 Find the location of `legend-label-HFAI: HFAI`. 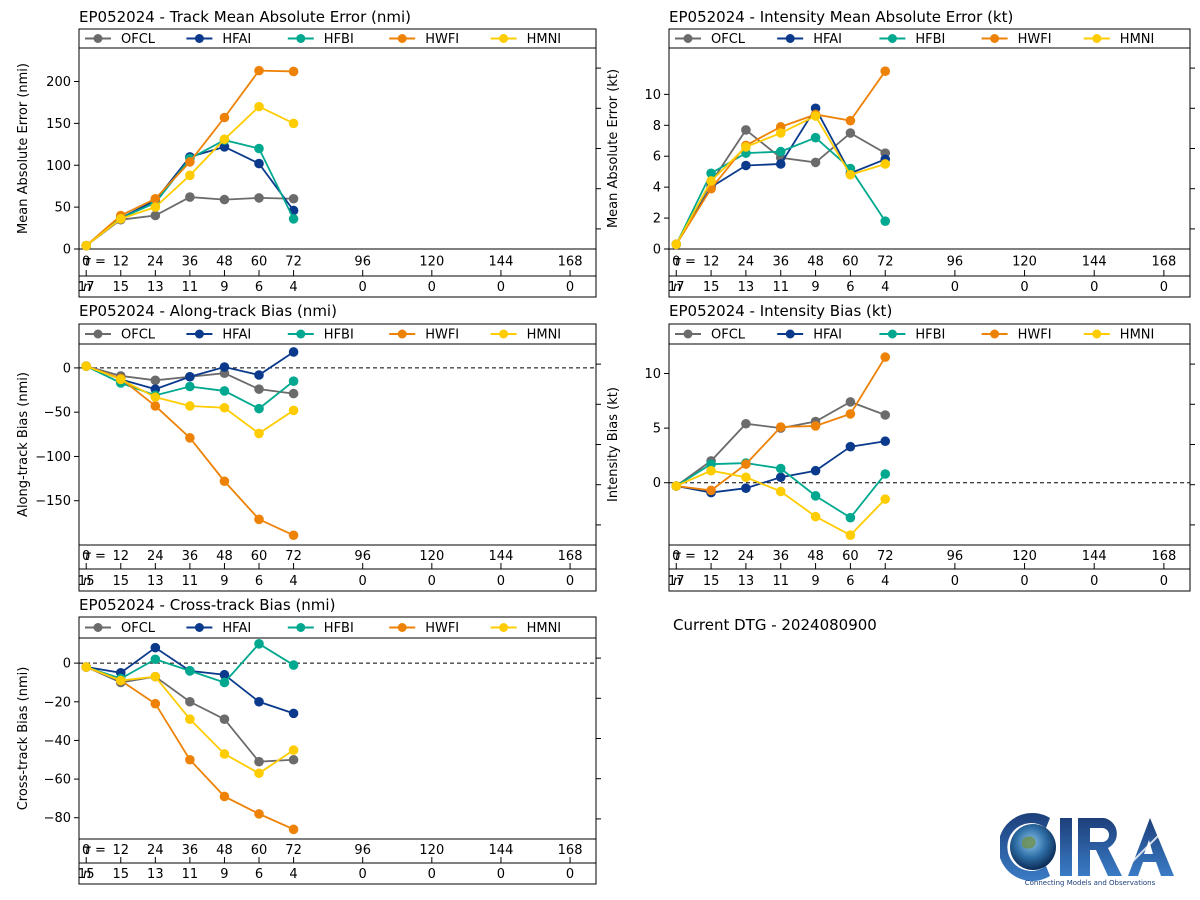

legend-label-HFAI: HFAI is located at coordinates (236, 335).